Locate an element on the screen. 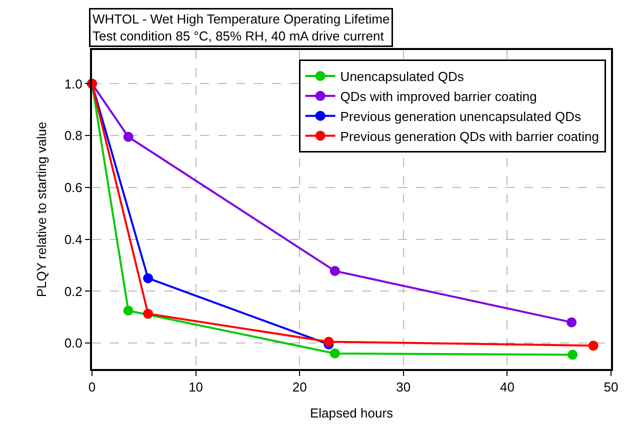 This screenshot has width=626, height=427. y-tick-label: 0.0 is located at coordinates (73, 343).